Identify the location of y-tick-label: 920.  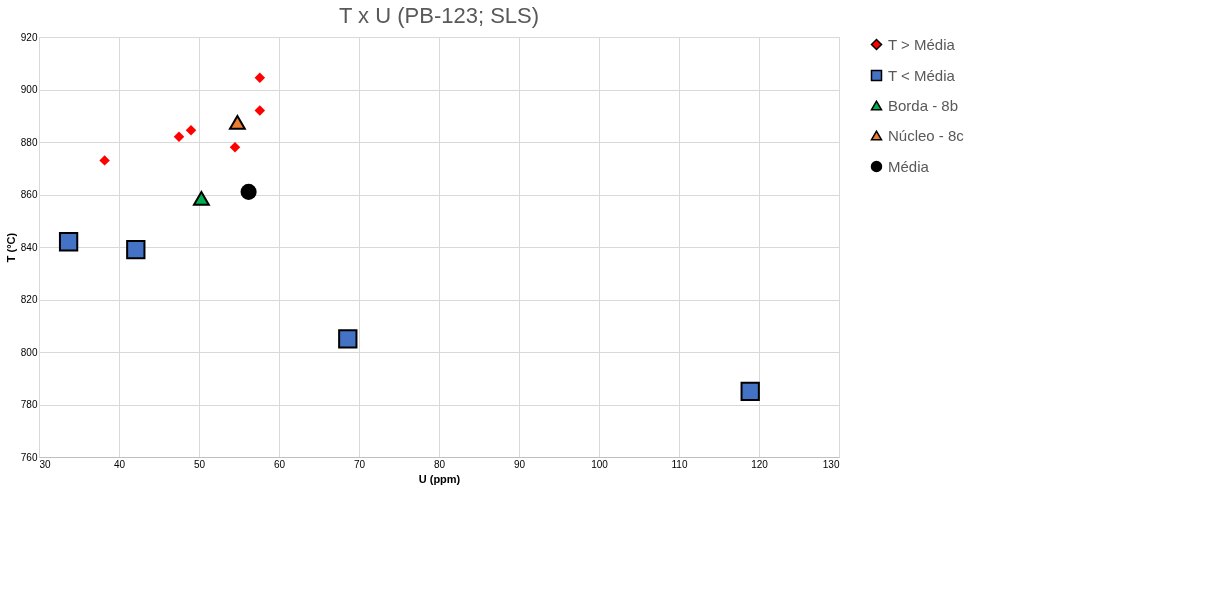
(29, 37).